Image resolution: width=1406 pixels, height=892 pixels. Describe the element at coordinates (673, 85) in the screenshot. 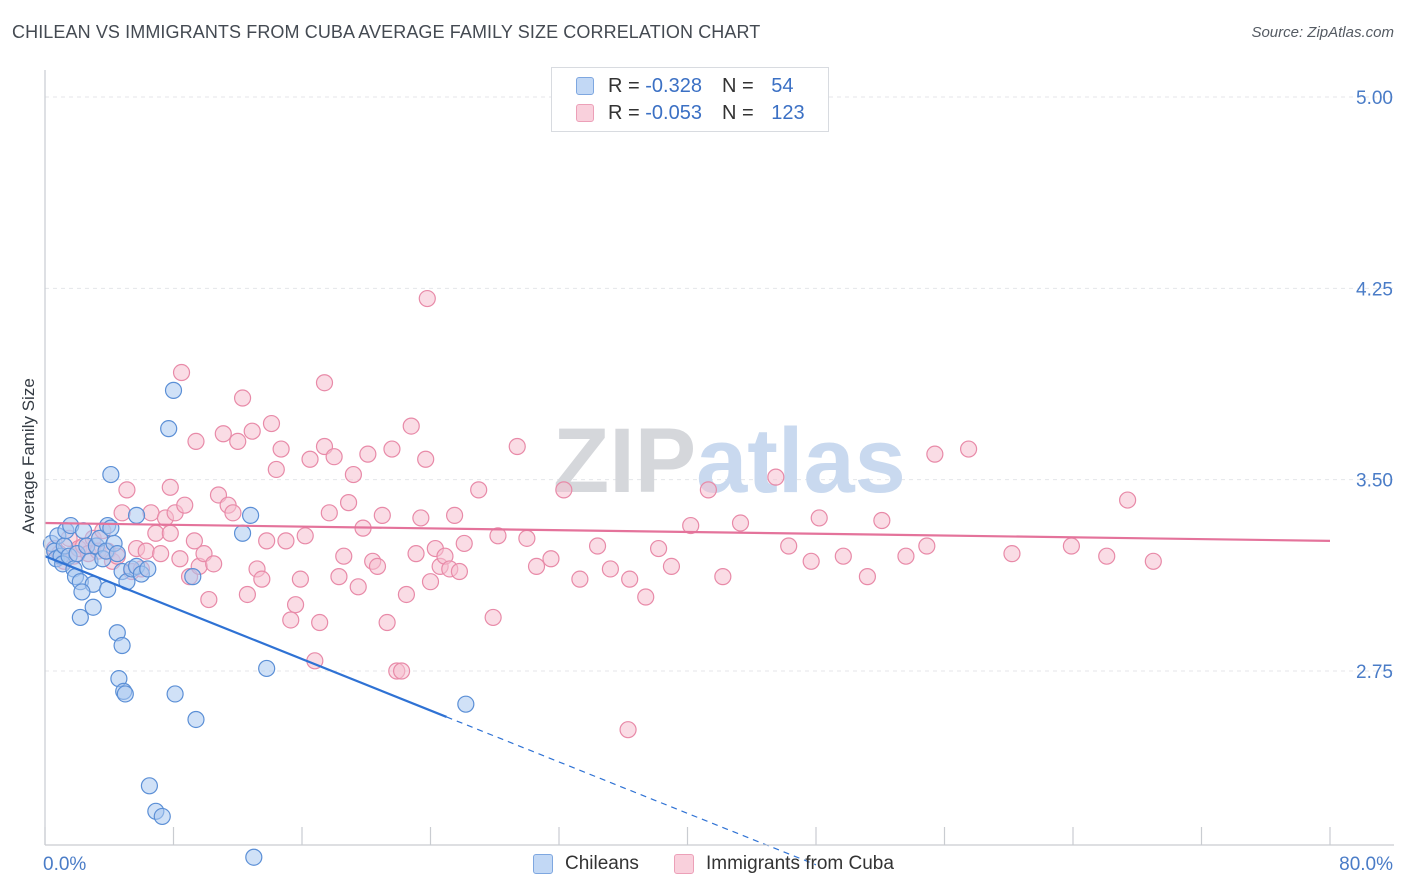

I see `r-value: -0.328` at that location.